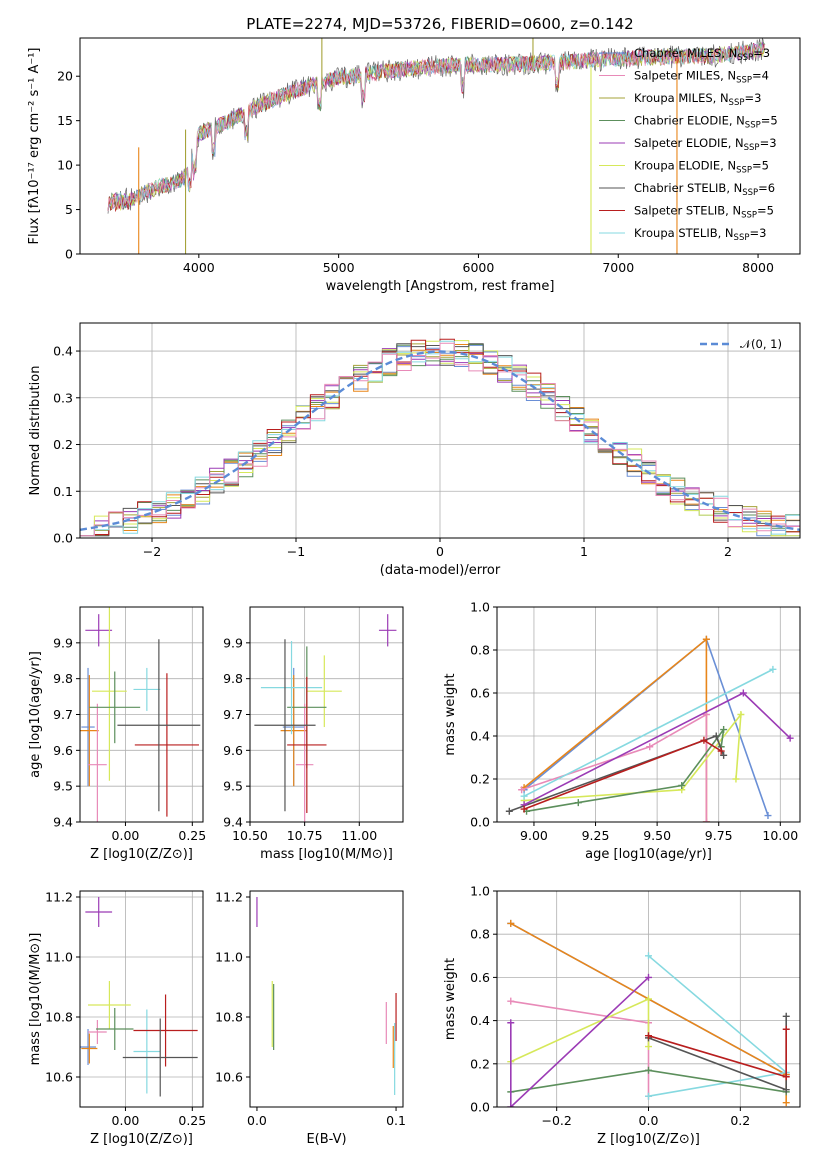 The width and height of the screenshot is (819, 1170). Describe the element at coordinates (250, 835) in the screenshot. I see `x-tick-label: 10.50` at that location.